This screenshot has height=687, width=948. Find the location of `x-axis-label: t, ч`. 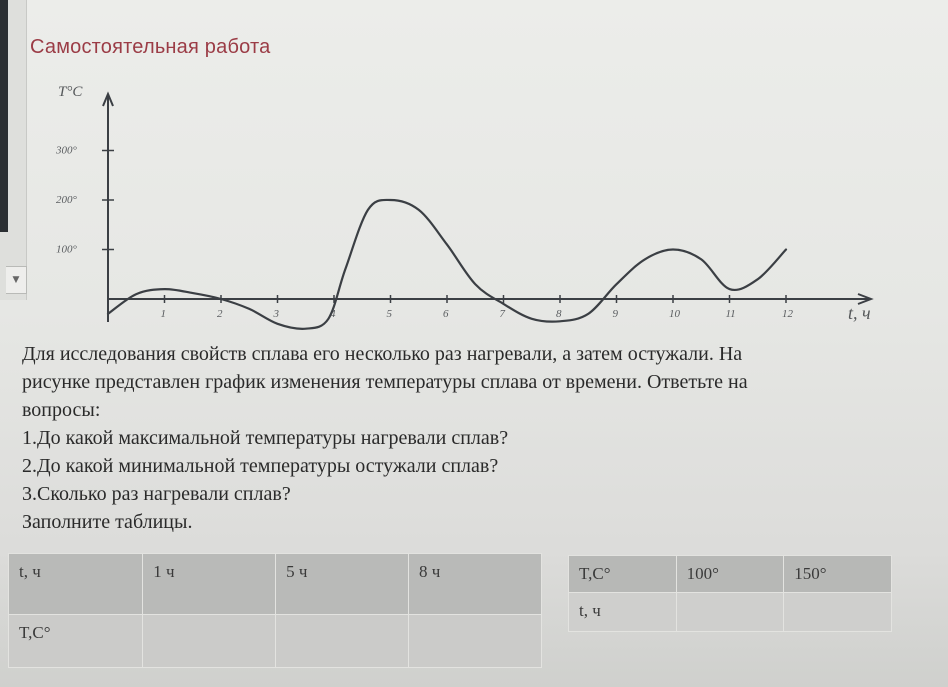

x-axis-label: t, ч is located at coordinates (859, 313).